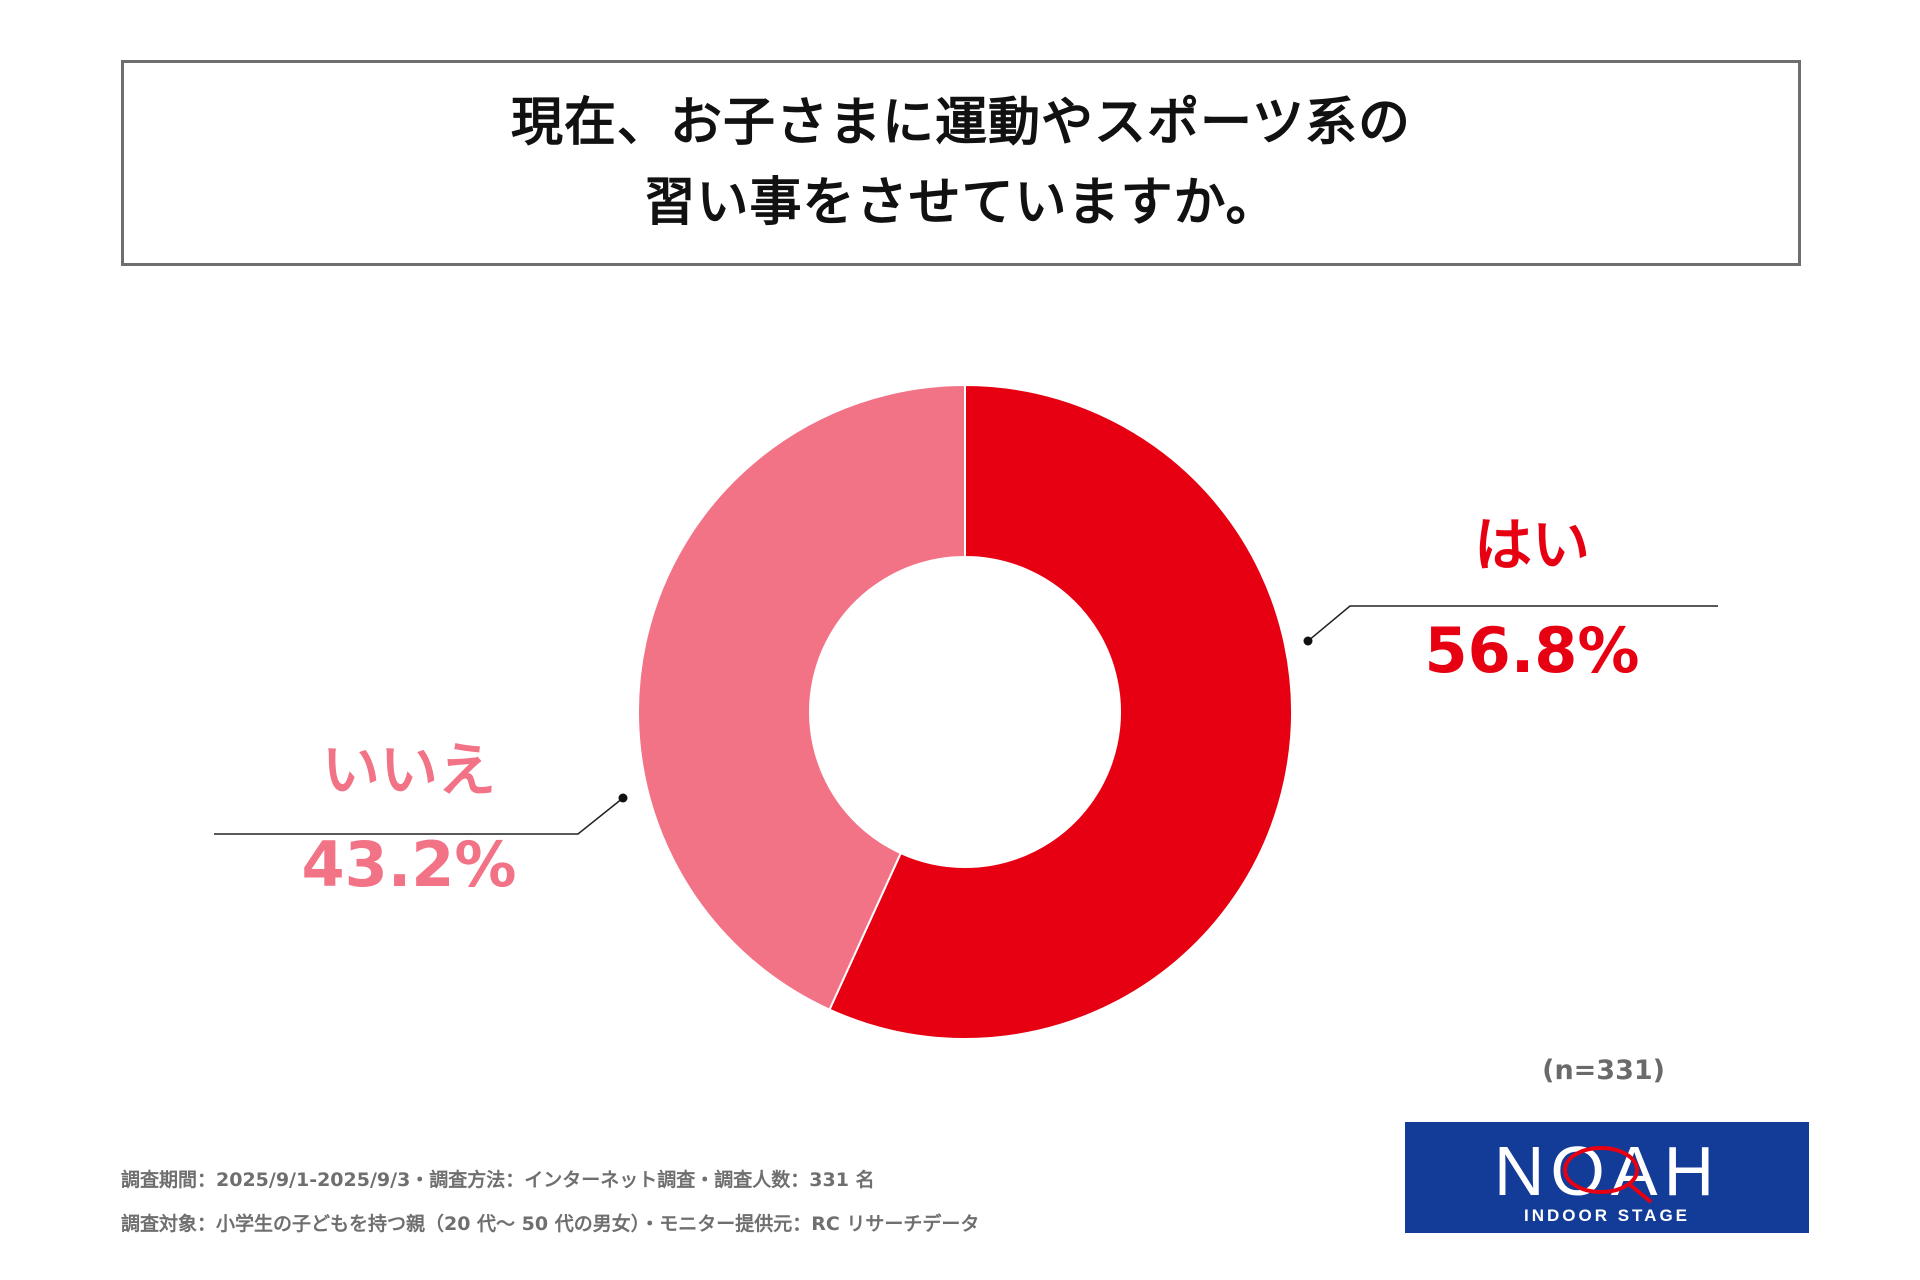 The height and width of the screenshot is (1280, 1920). What do you see at coordinates (1607, 1215) in the screenshot?
I see `logo-sub-text: INDOOR STAGE` at bounding box center [1607, 1215].